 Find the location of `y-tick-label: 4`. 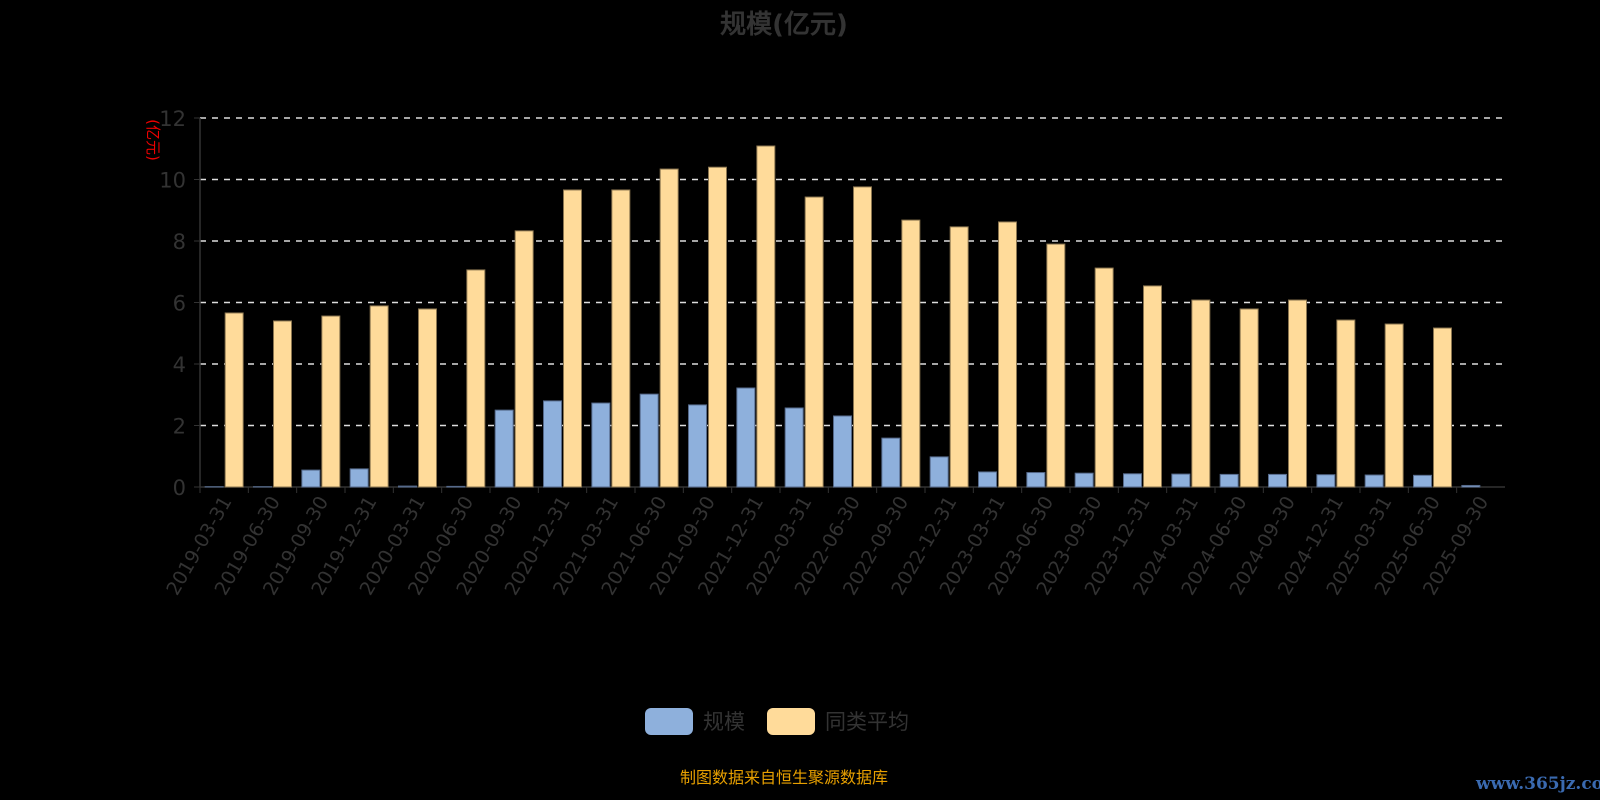

y-tick-label: 4 is located at coordinates (179, 365).